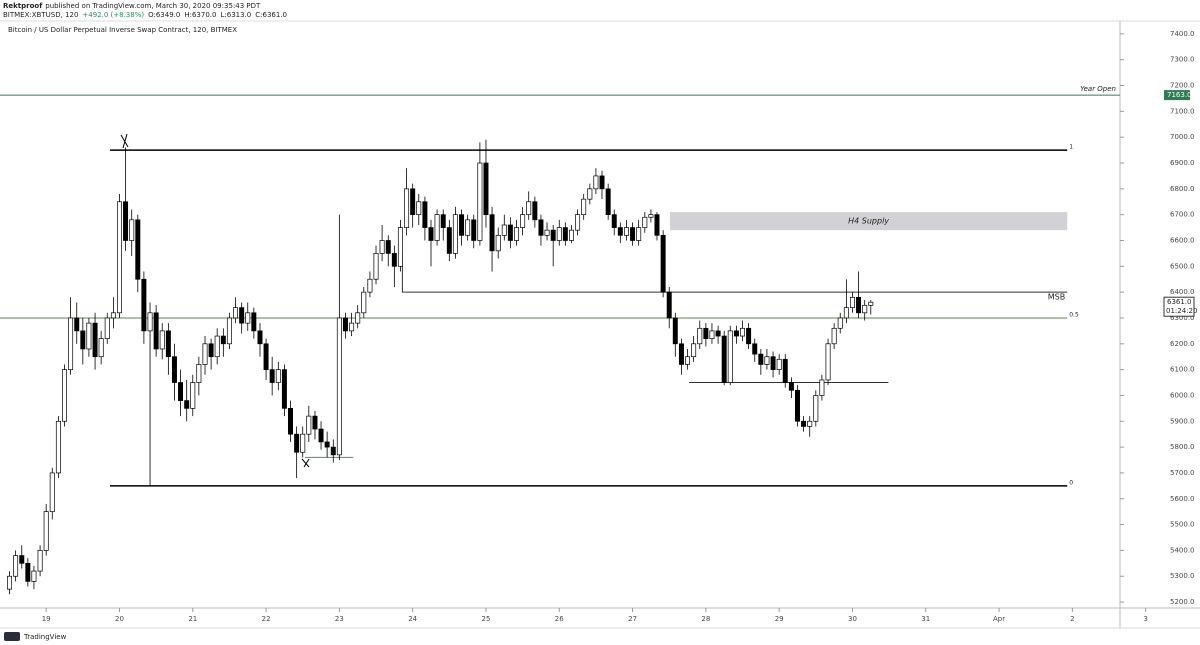 Image resolution: width=1200 pixels, height=645 pixels. Describe the element at coordinates (124, 141) in the screenshot. I see `x-mark` at that location.